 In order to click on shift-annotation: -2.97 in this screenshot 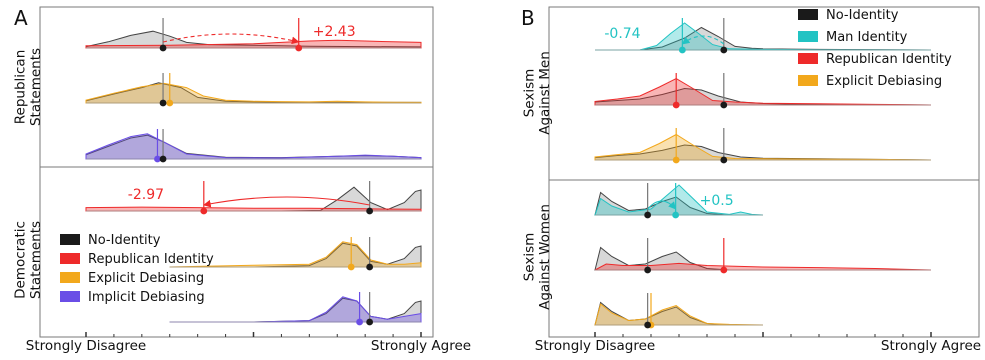, I will do `click(146, 195)`.